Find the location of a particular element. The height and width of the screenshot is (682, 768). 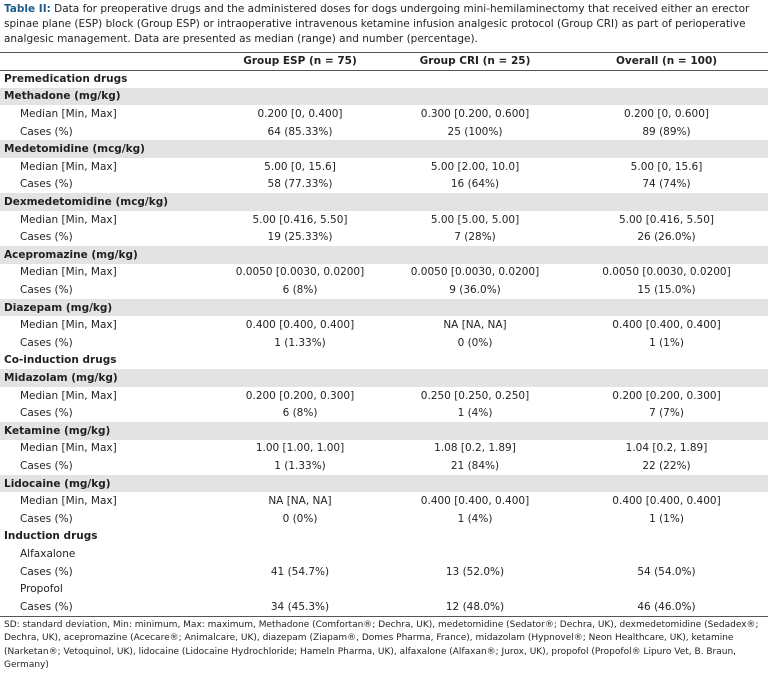

data-row: Cases (%) 41 (54.7%) 13 (52.0%) 54 (54.0%) is located at coordinates (384, 572).